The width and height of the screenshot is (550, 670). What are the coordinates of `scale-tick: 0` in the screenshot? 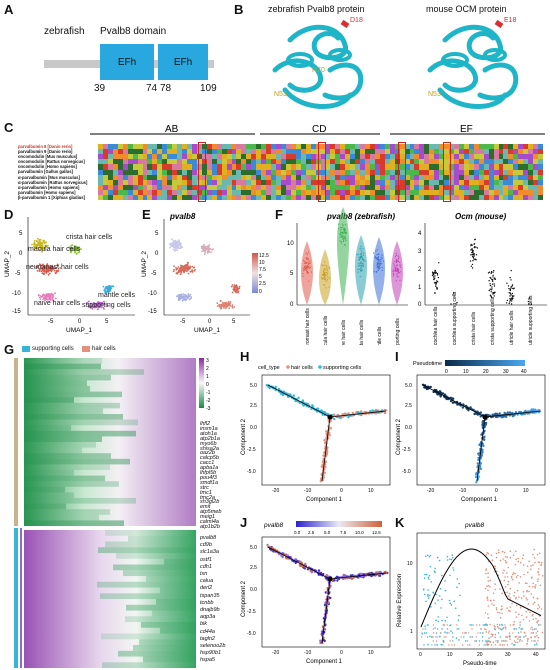 It's located at (207, 385).